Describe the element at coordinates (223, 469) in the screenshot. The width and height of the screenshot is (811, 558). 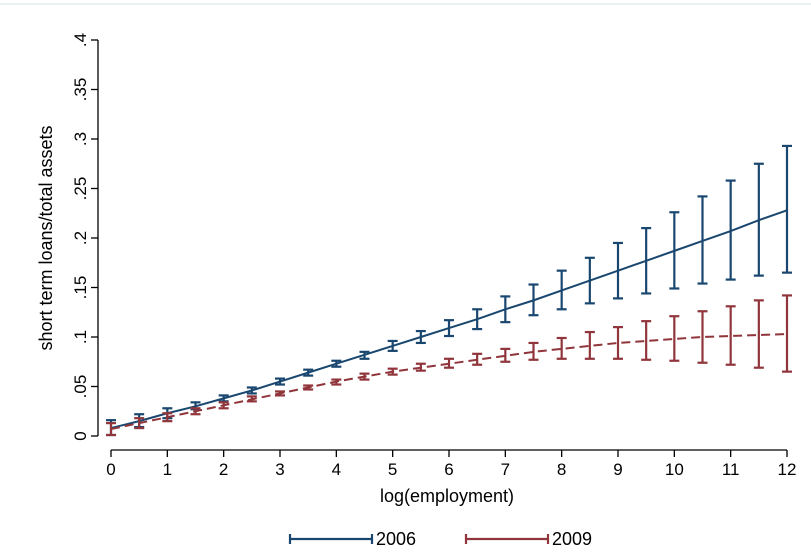
I see `x-tick-label: 2` at that location.